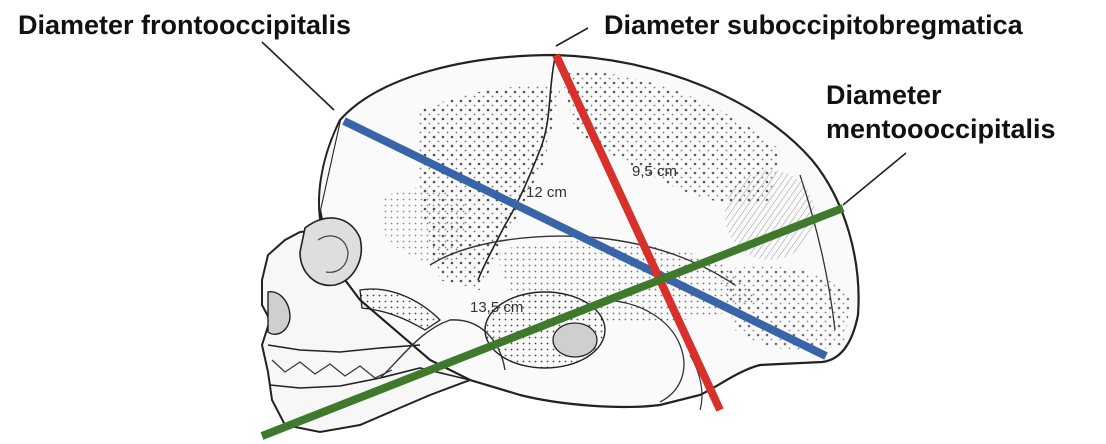 This screenshot has height=444, width=1106. What do you see at coordinates (813, 25) in the screenshot?
I see `subocc-label: Diameter suboccipitobregmatica` at bounding box center [813, 25].